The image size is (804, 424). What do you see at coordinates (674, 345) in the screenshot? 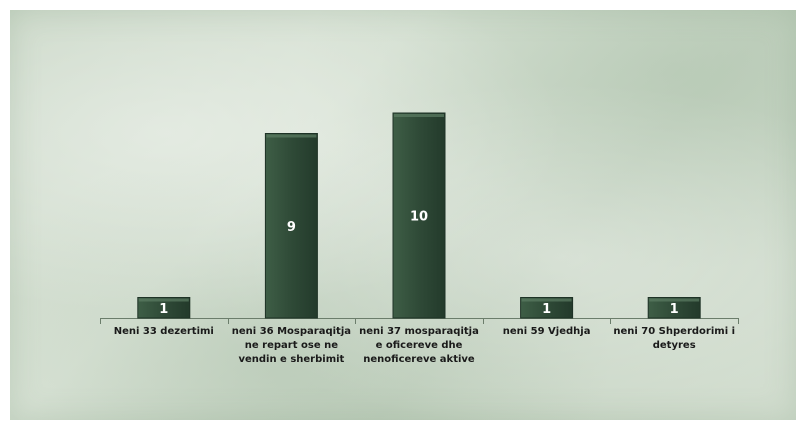
I see `category-label-line: detyres` at bounding box center [674, 345].